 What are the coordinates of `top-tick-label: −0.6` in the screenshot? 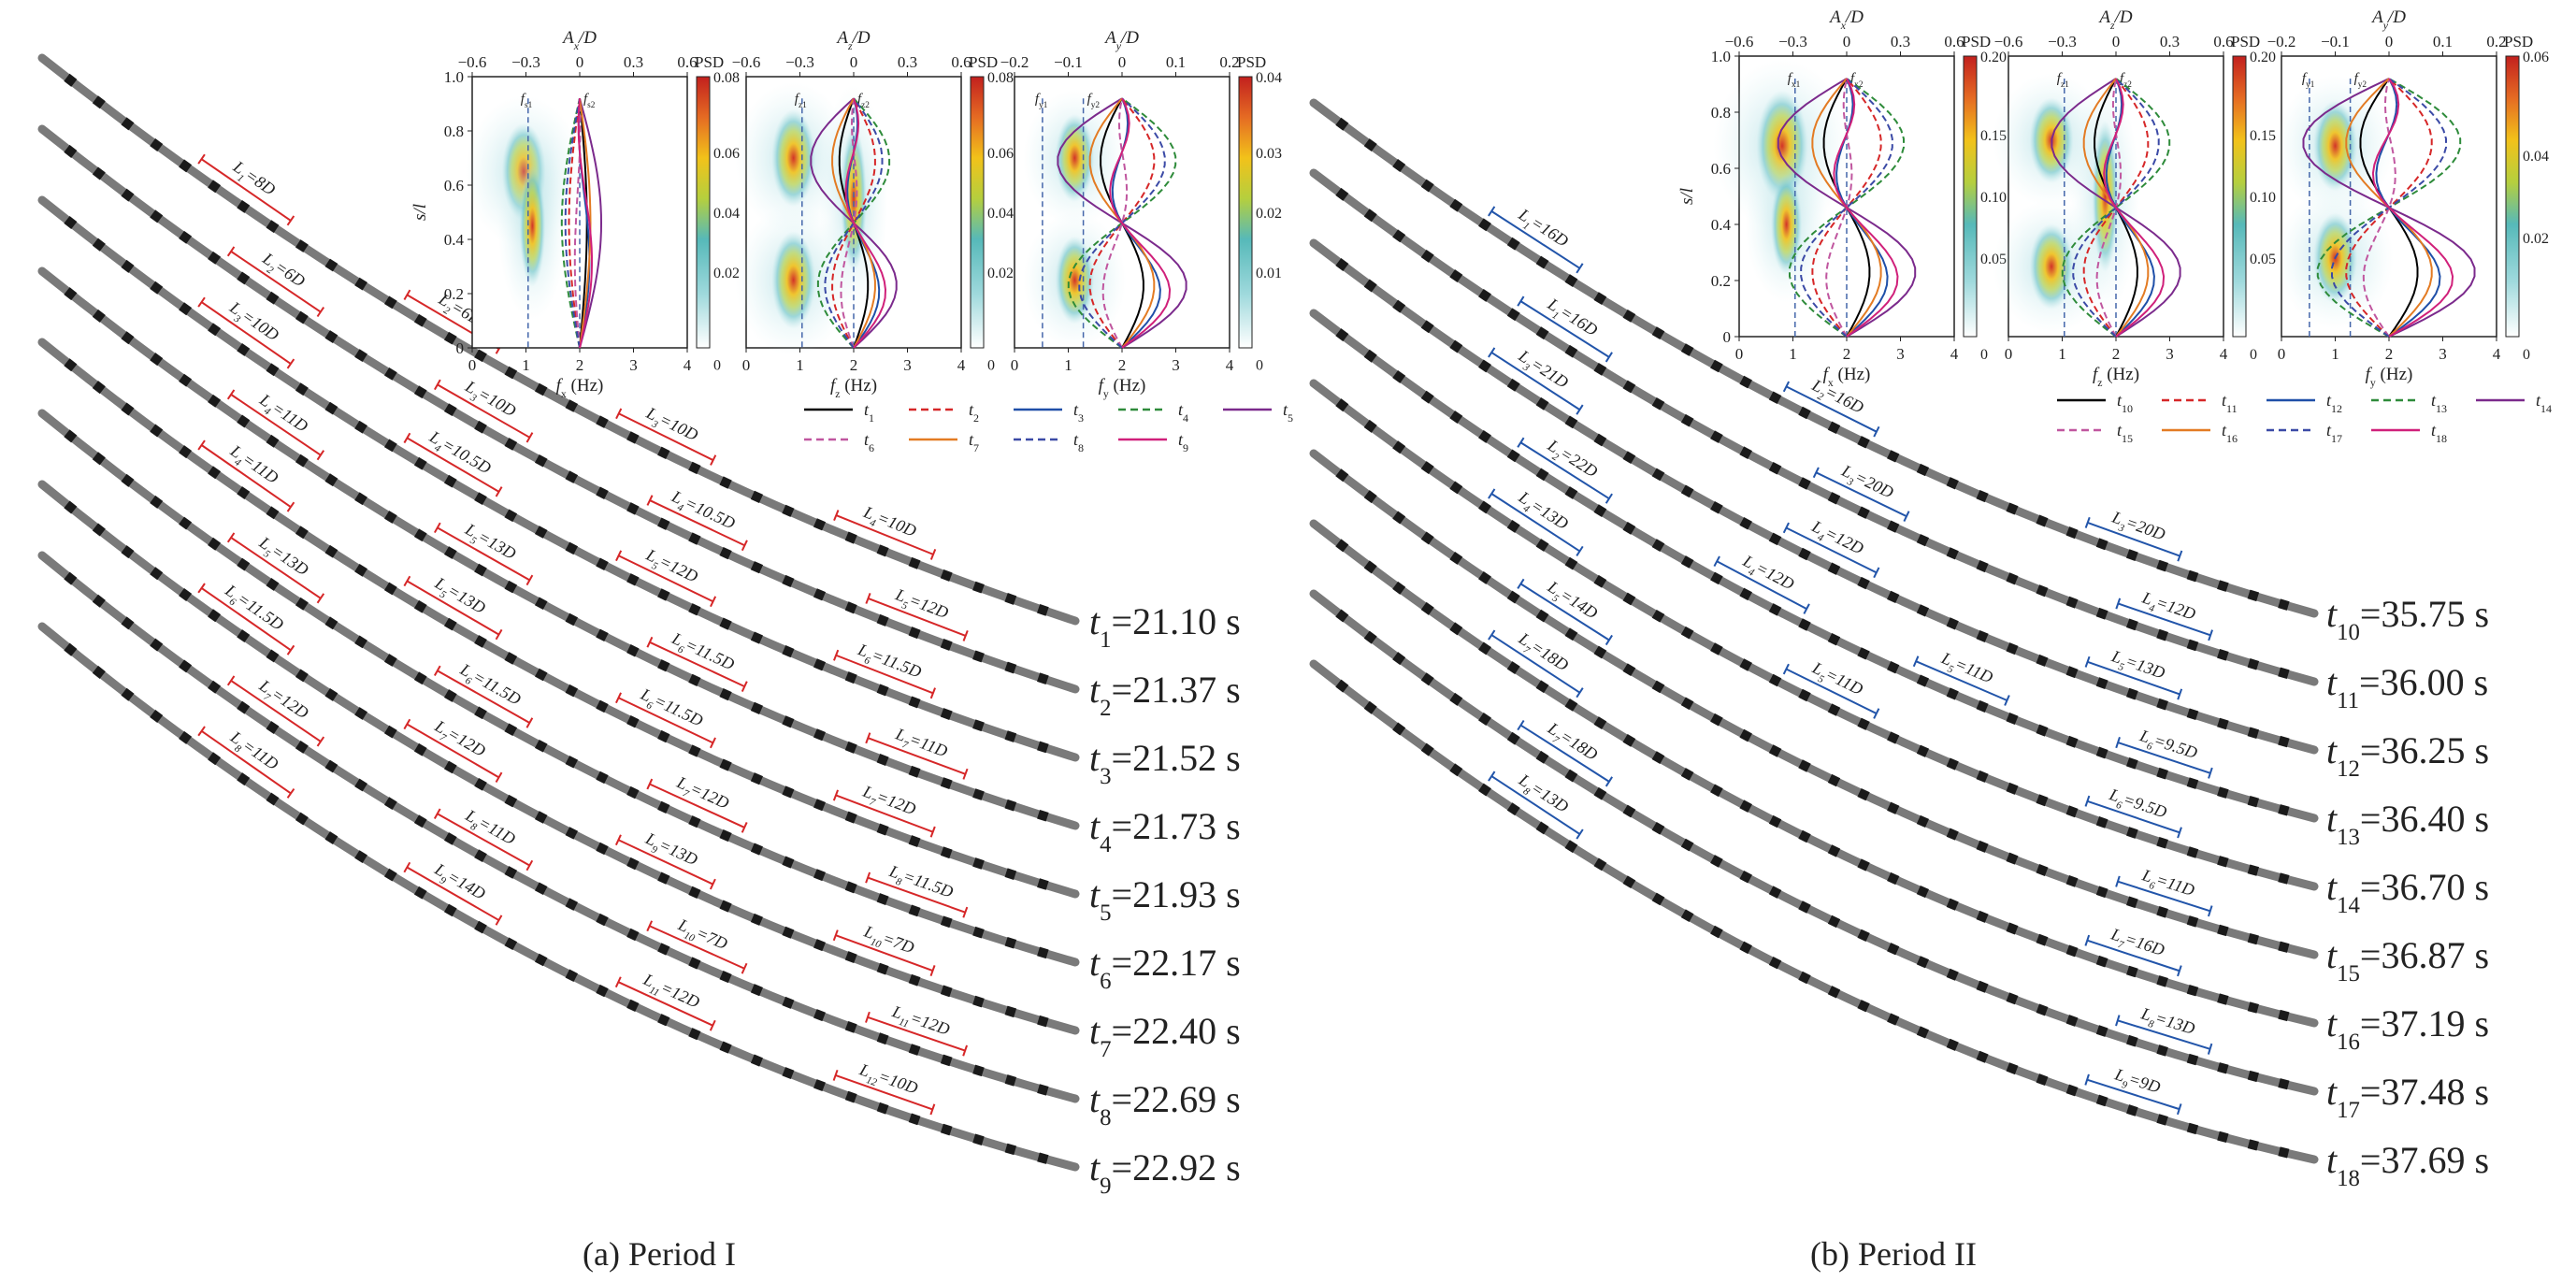 It's located at (2008, 41).